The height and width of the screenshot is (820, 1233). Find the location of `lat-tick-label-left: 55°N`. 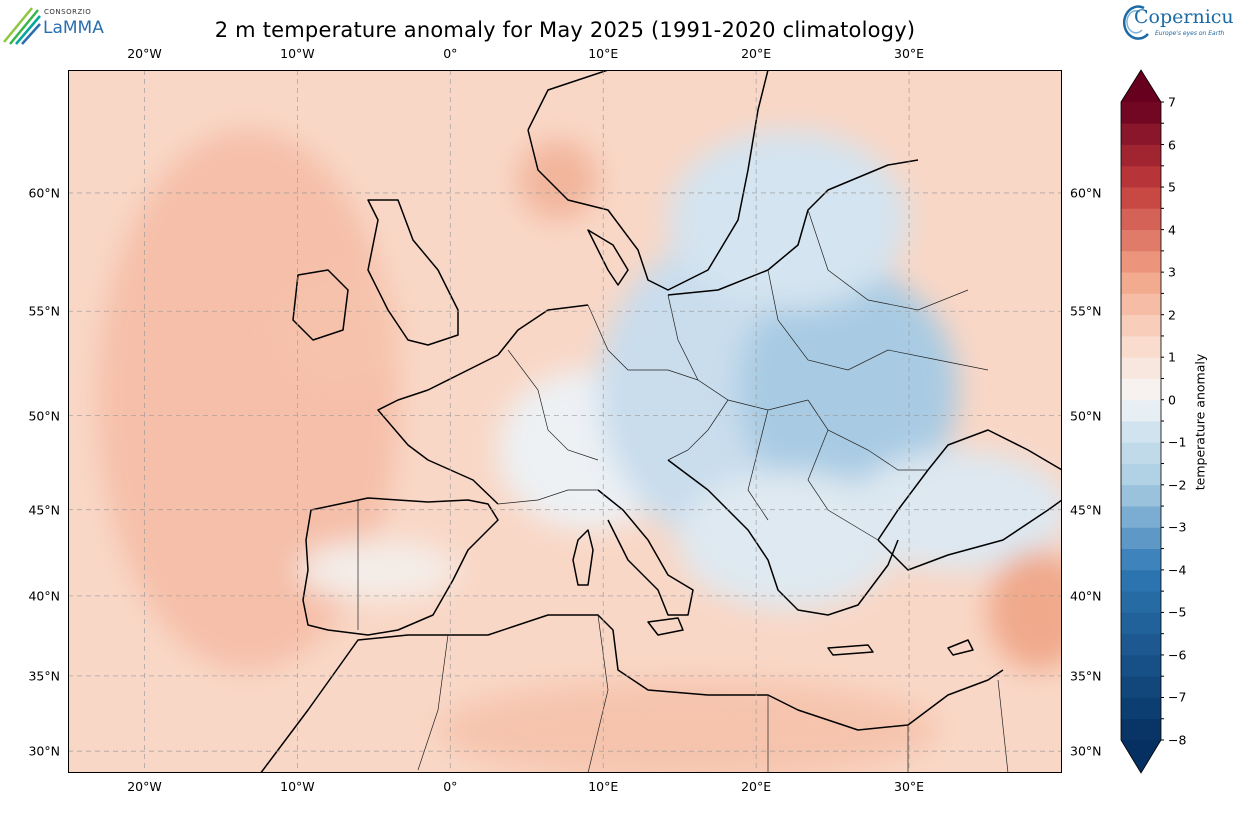

lat-tick-label-left: 55°N is located at coordinates (44, 311).